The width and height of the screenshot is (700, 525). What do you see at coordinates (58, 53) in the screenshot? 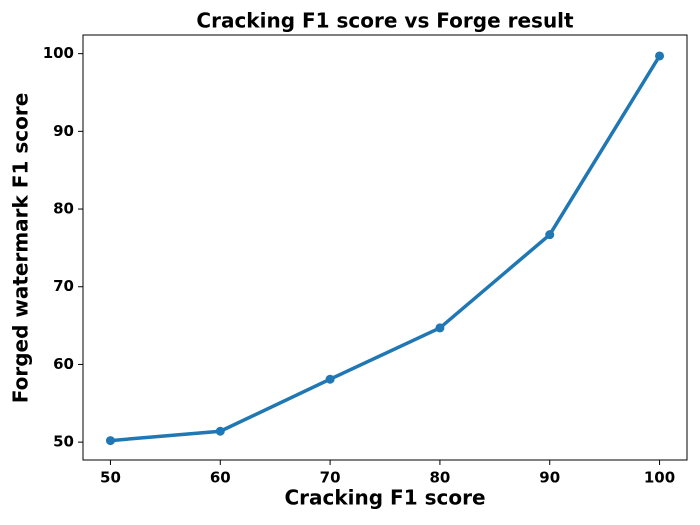
I see `y-tick-label: 100` at bounding box center [58, 53].